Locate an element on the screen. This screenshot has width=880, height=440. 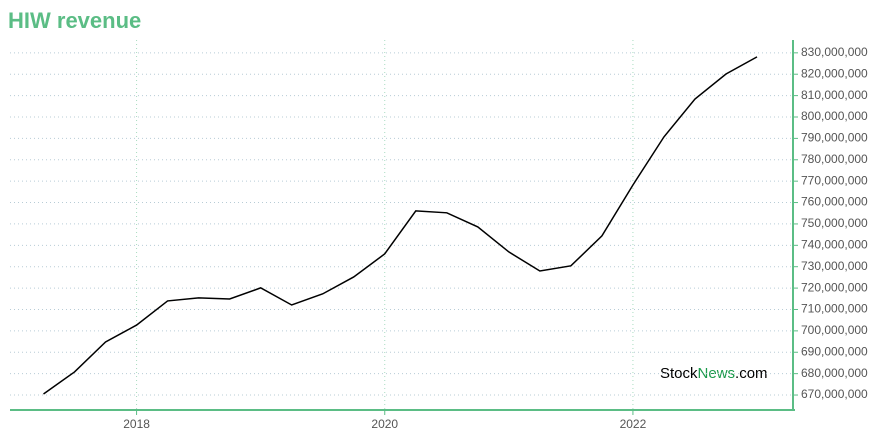
y-tick-label: 720,000,000 is located at coordinates (834, 287).